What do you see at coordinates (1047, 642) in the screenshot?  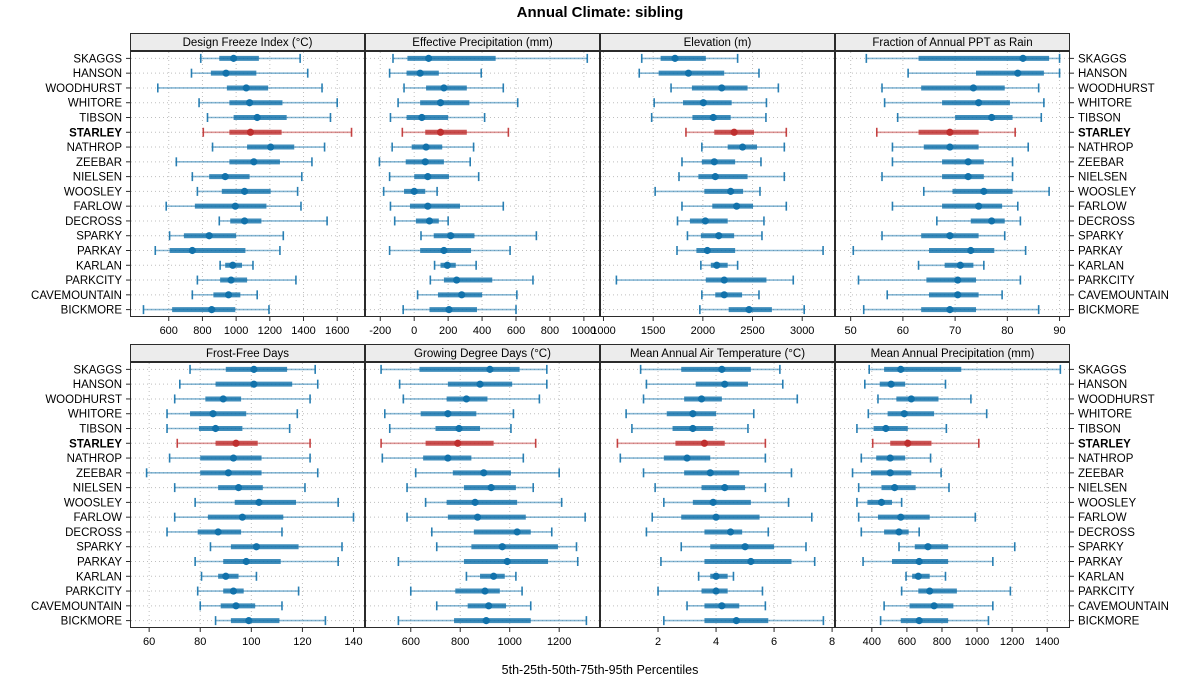 I see `x-tick-label: 1400` at bounding box center [1047, 642].